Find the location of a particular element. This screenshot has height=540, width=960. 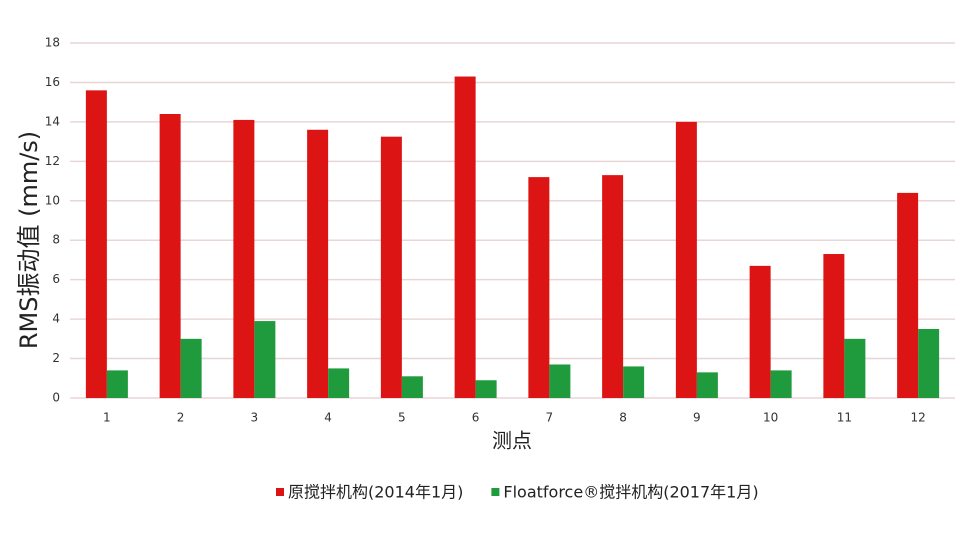

y-tick-label: 18 is located at coordinates (52, 43).